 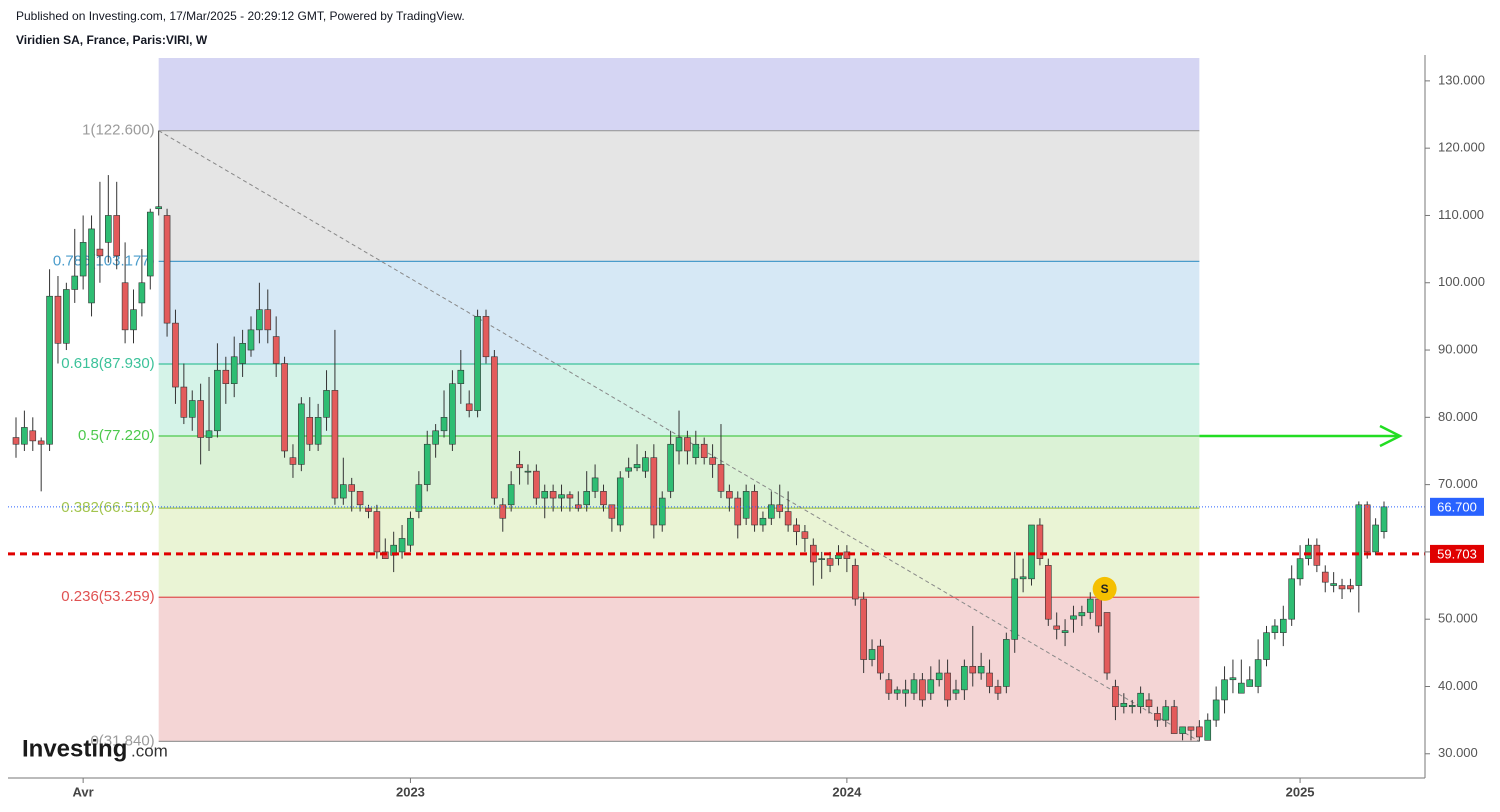 I want to click on logo-suffix: .com, so click(x=149, y=750).